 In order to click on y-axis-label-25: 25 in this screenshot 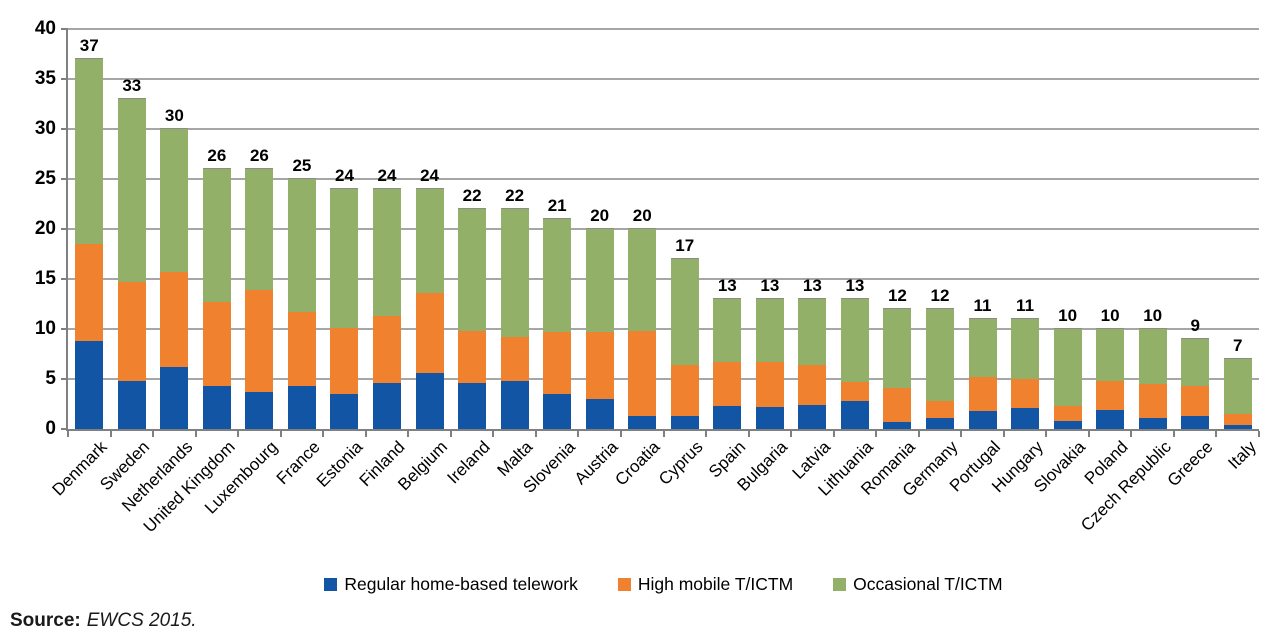, I will do `click(45, 178)`.